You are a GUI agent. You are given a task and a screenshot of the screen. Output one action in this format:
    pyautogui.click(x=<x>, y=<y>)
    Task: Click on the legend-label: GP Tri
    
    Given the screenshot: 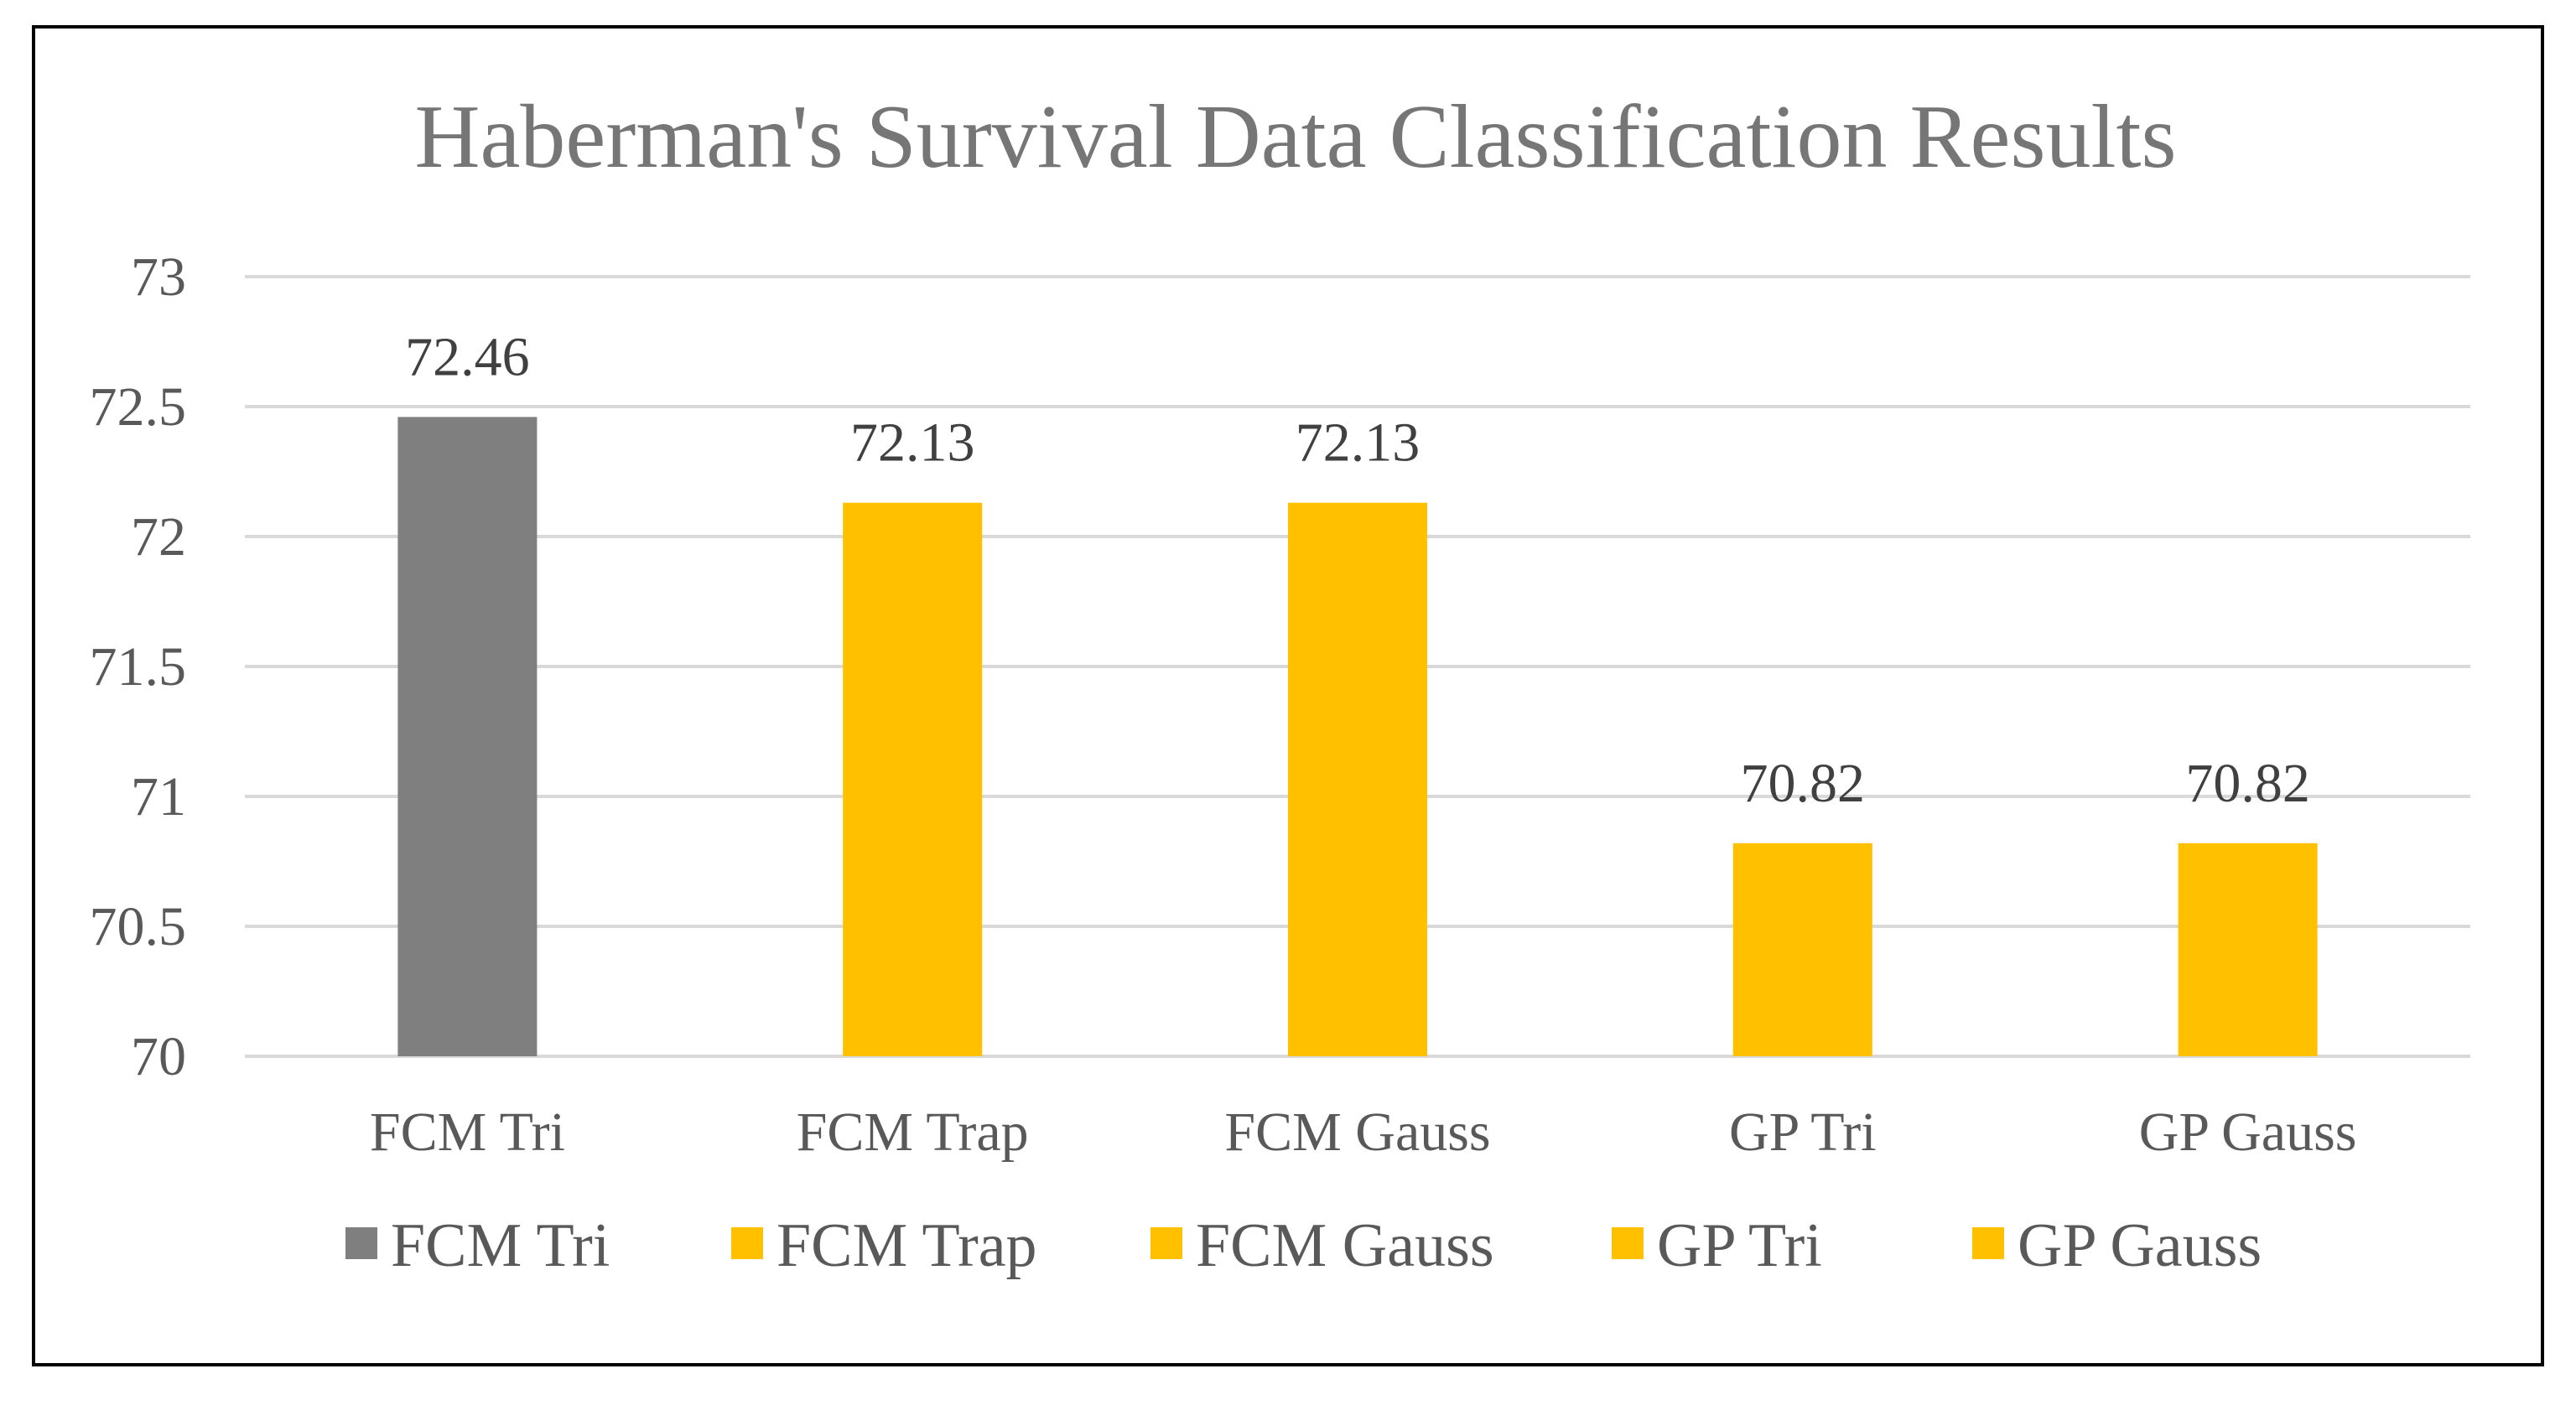 What is the action you would take?
    pyautogui.click(x=1739, y=1245)
    